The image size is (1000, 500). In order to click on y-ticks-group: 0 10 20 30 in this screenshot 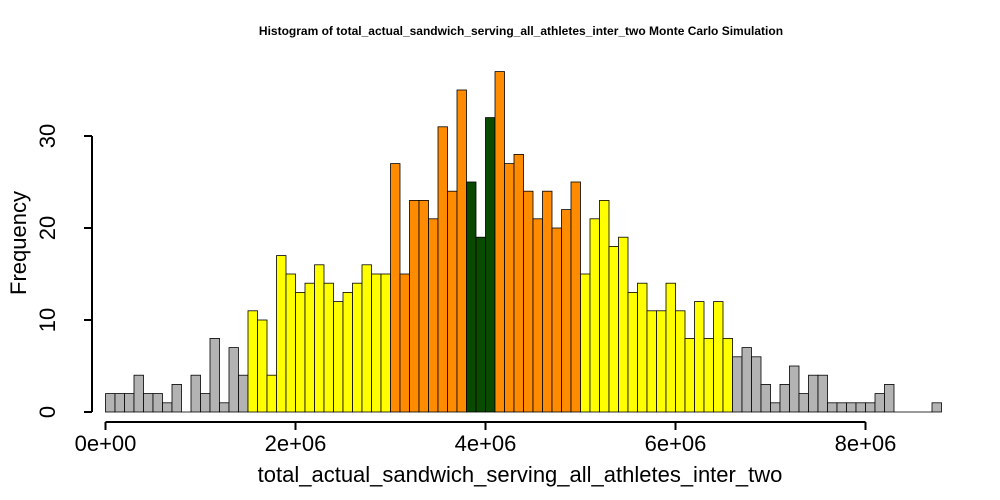, I will do `click(63, 271)`.